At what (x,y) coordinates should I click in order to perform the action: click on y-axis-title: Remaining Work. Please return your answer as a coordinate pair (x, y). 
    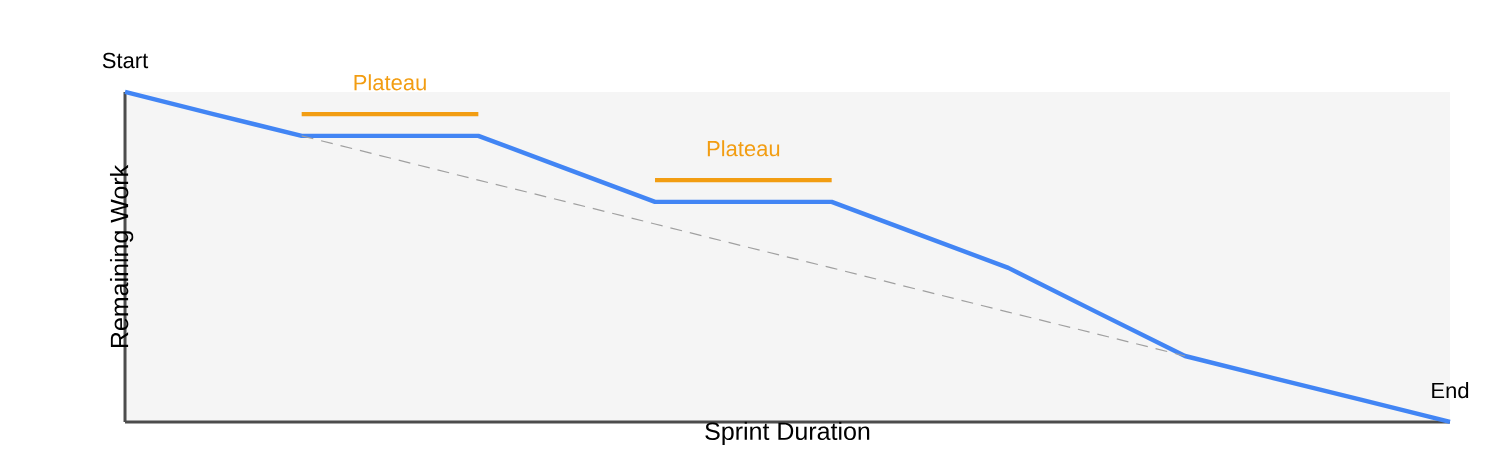
    Looking at the image, I should click on (121, 256).